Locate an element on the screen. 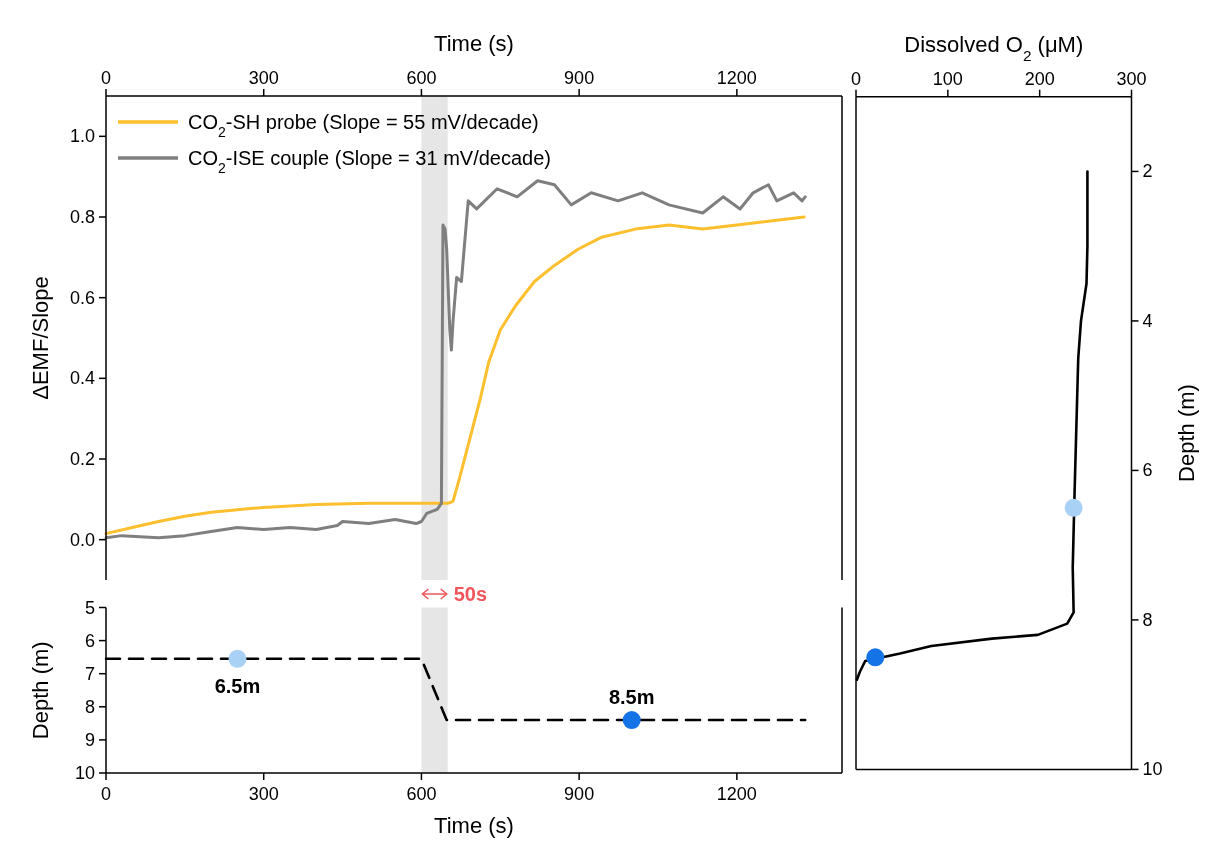  y-tick-label: 7 is located at coordinates (89, 673).